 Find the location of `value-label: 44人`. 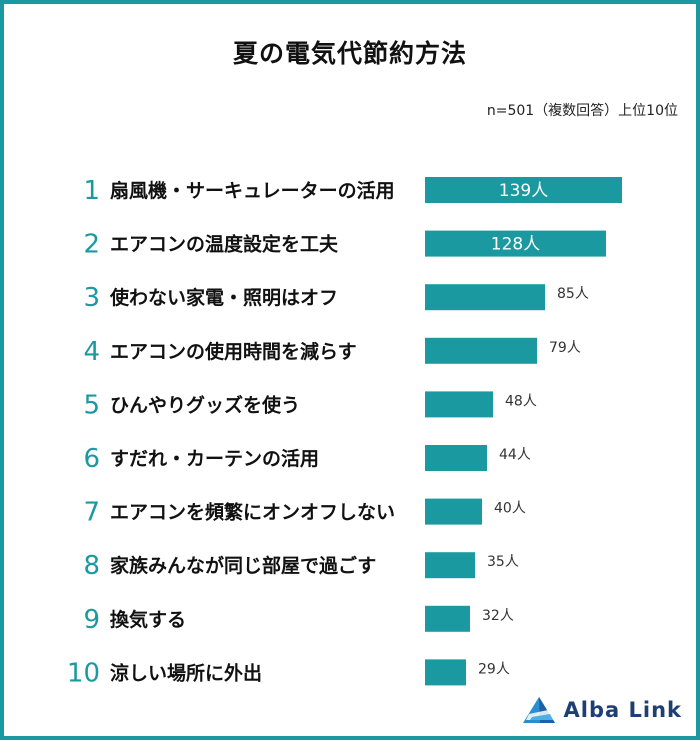

value-label: 44人 is located at coordinates (515, 455).